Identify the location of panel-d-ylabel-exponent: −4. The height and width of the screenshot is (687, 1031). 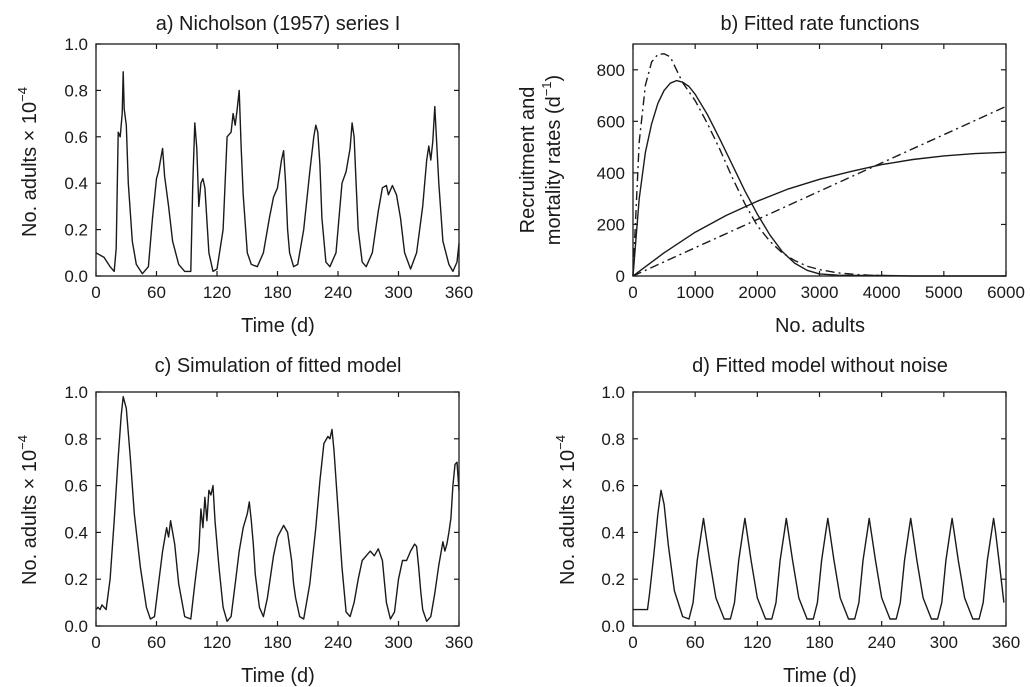
(560, 442).